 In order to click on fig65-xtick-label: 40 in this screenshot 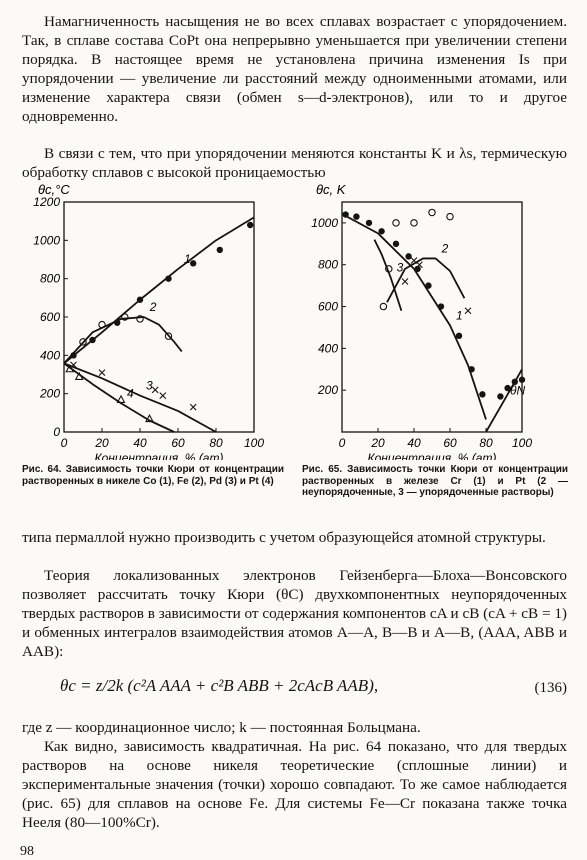, I will do `click(414, 443)`.